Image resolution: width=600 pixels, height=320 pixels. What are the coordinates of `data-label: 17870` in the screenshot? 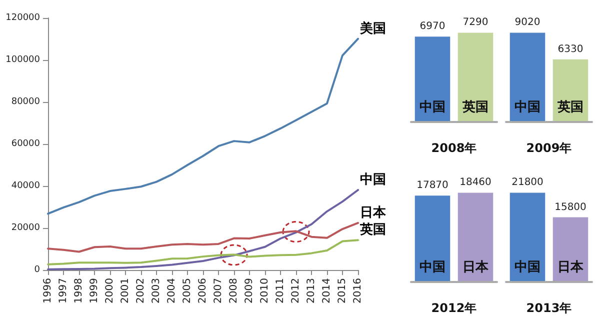 It's located at (432, 186).